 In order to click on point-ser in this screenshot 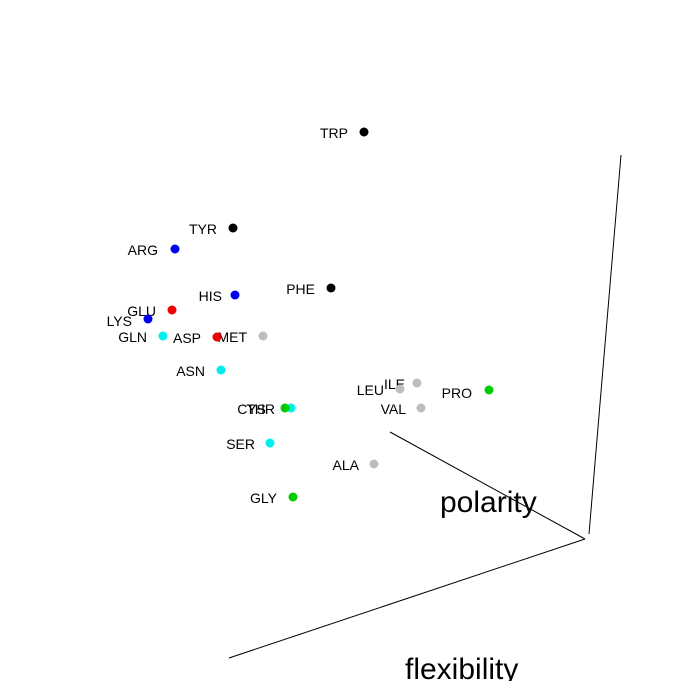, I will do `click(270, 443)`.